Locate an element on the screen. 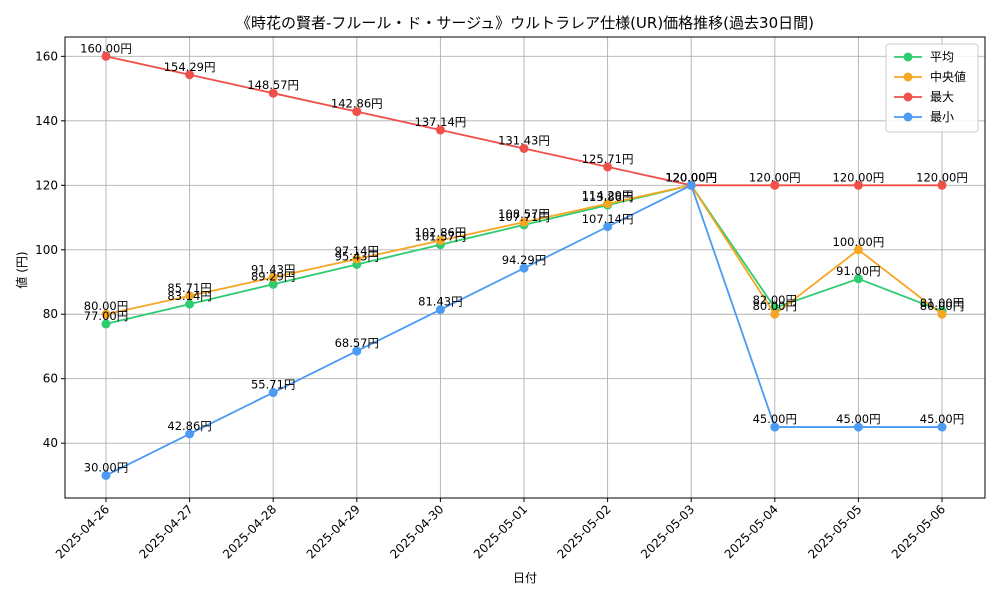 This screenshot has height=600, width=1000. x-tick-label-2025-04-27: 2025-04-27 is located at coordinates (166, 531).